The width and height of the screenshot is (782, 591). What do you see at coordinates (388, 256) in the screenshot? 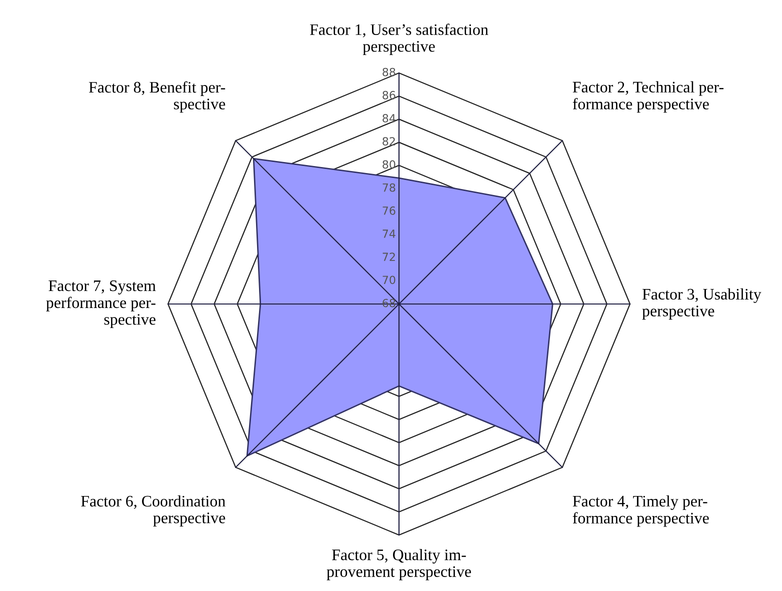
I see `y-tick-label: 72` at bounding box center [388, 256].